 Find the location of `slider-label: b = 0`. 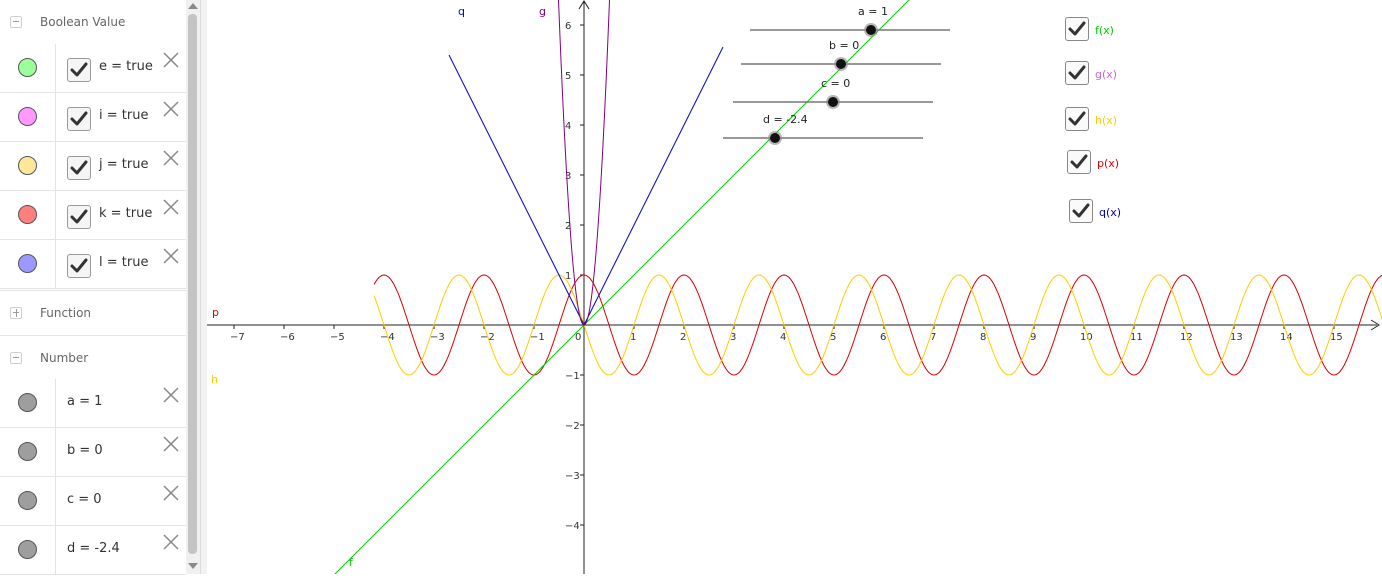

slider-label: b = 0 is located at coordinates (844, 45).